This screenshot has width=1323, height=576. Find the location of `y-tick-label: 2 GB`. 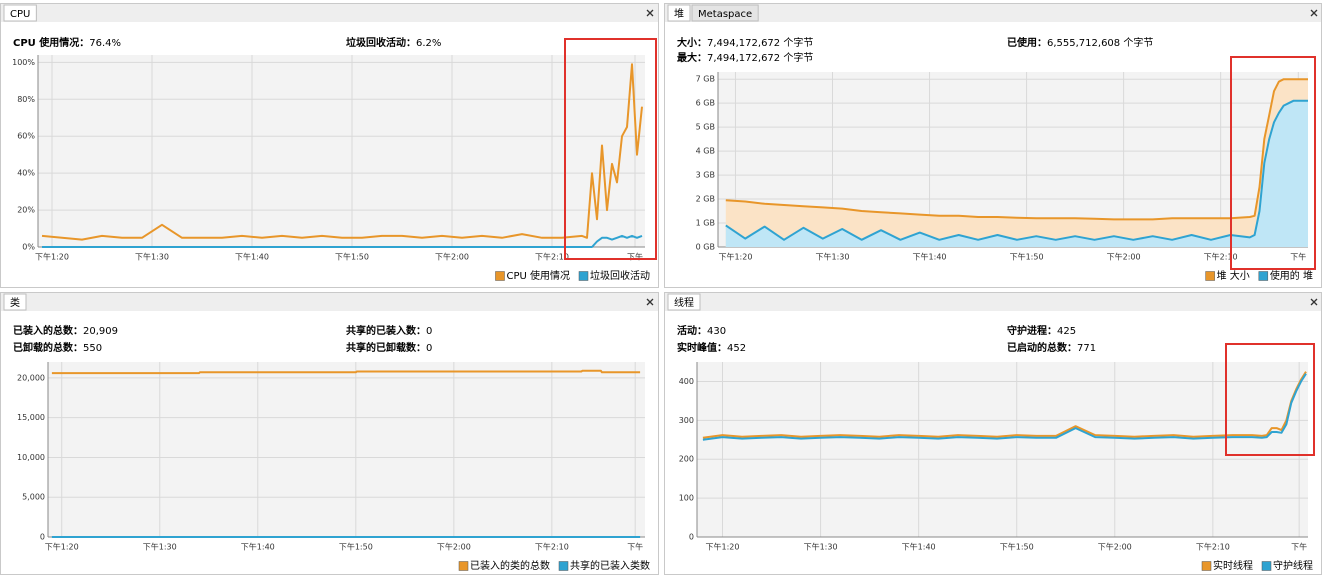

y-tick-label: 2 GB is located at coordinates (705, 199).